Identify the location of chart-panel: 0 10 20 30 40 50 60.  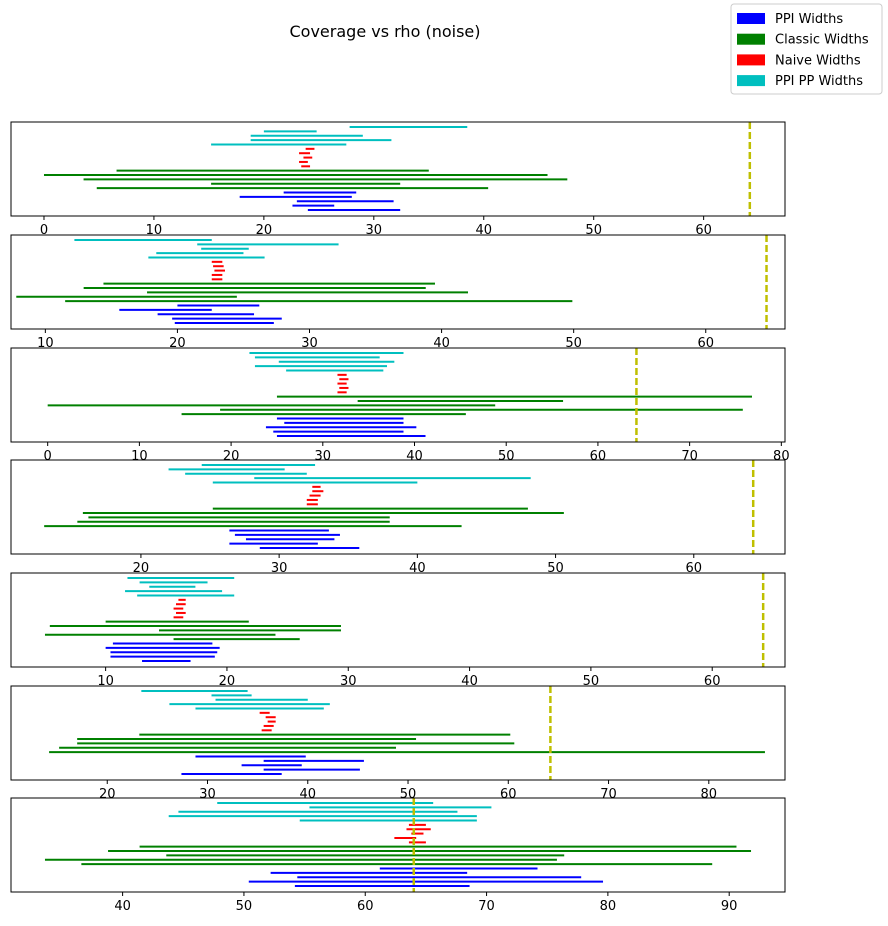
(398, 179).